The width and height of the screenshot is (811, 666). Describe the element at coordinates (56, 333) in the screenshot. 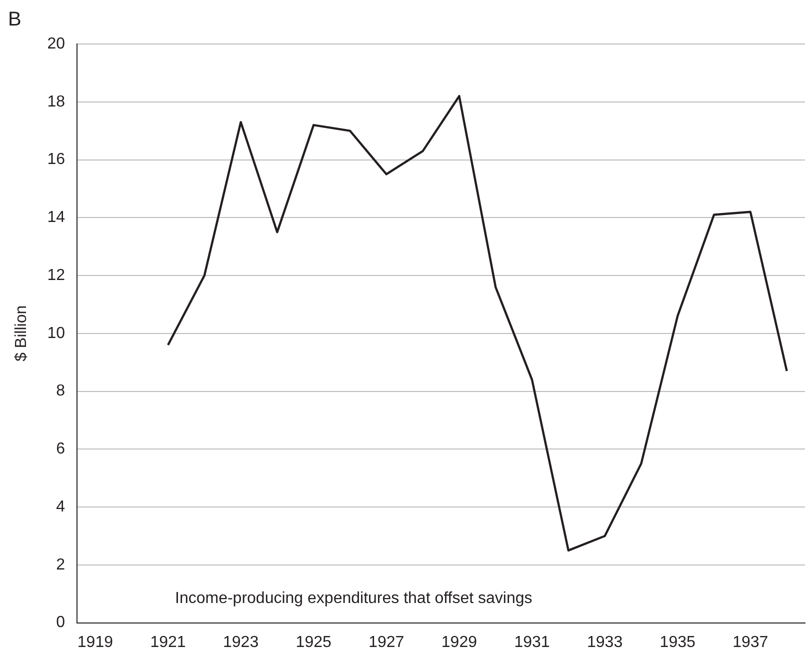

I see `y-tick-label: 10` at that location.